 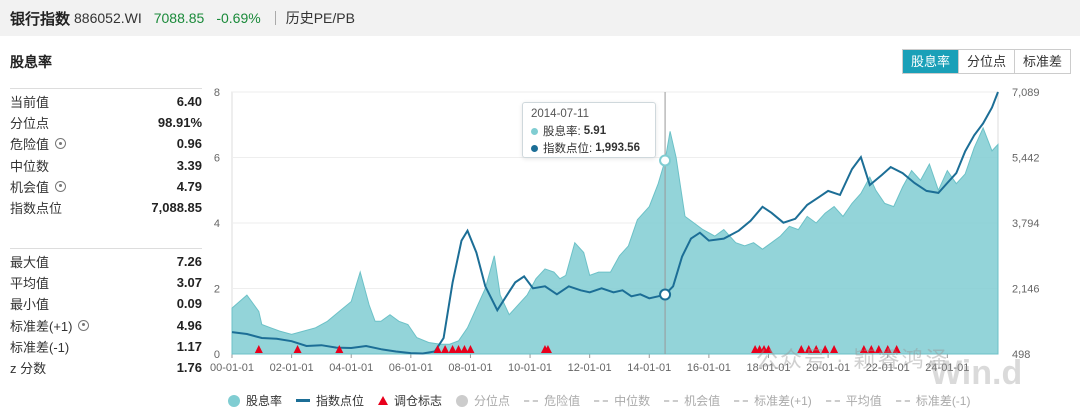 What do you see at coordinates (189, 283) in the screenshot?
I see `stat-value: 3.07` at bounding box center [189, 283].